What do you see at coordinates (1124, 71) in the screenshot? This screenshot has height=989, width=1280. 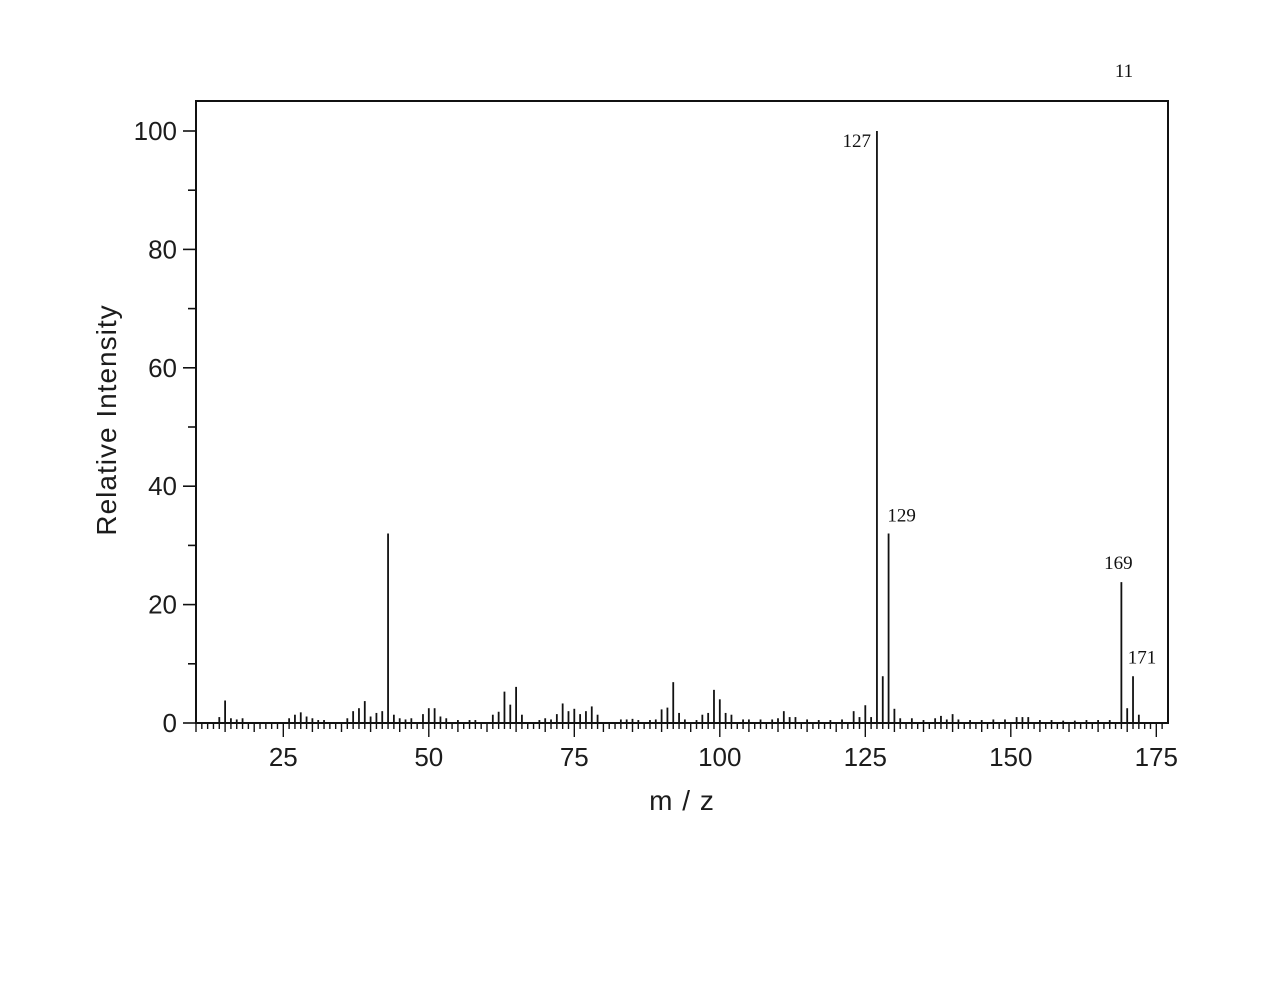 I see `page-number: 11` at bounding box center [1124, 71].